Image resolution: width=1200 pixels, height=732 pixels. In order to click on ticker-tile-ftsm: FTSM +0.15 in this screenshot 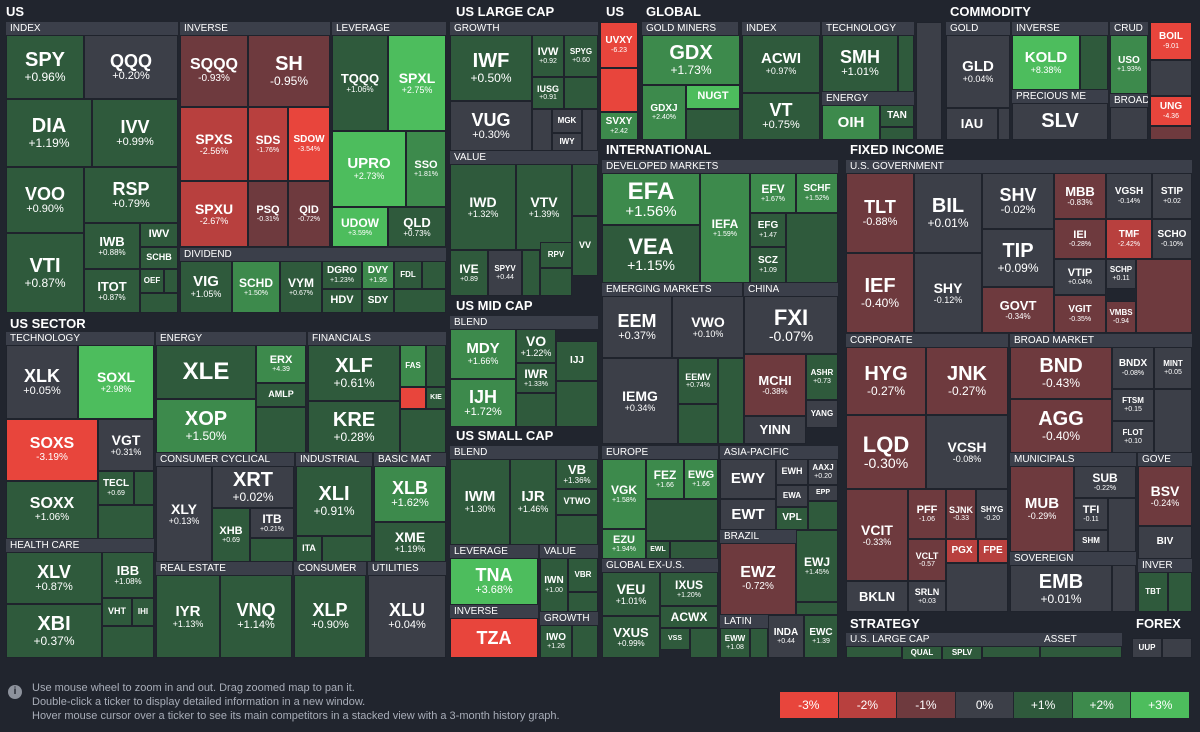, I will do `click(1133, 405)`.